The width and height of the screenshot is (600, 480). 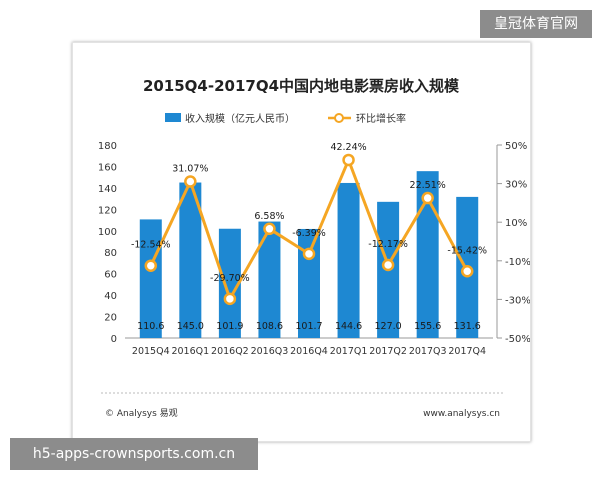 What do you see at coordinates (269, 326) in the screenshot?
I see `bar-value-label: 108.6` at bounding box center [269, 326].